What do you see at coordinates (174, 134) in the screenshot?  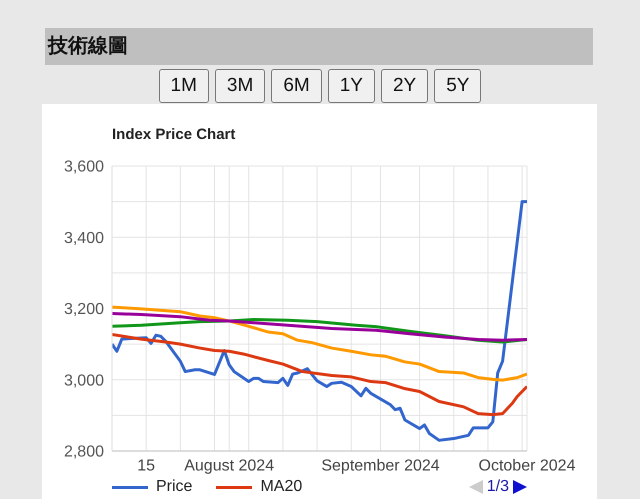 I see `chart-title: Index Price Chart` at bounding box center [174, 134].